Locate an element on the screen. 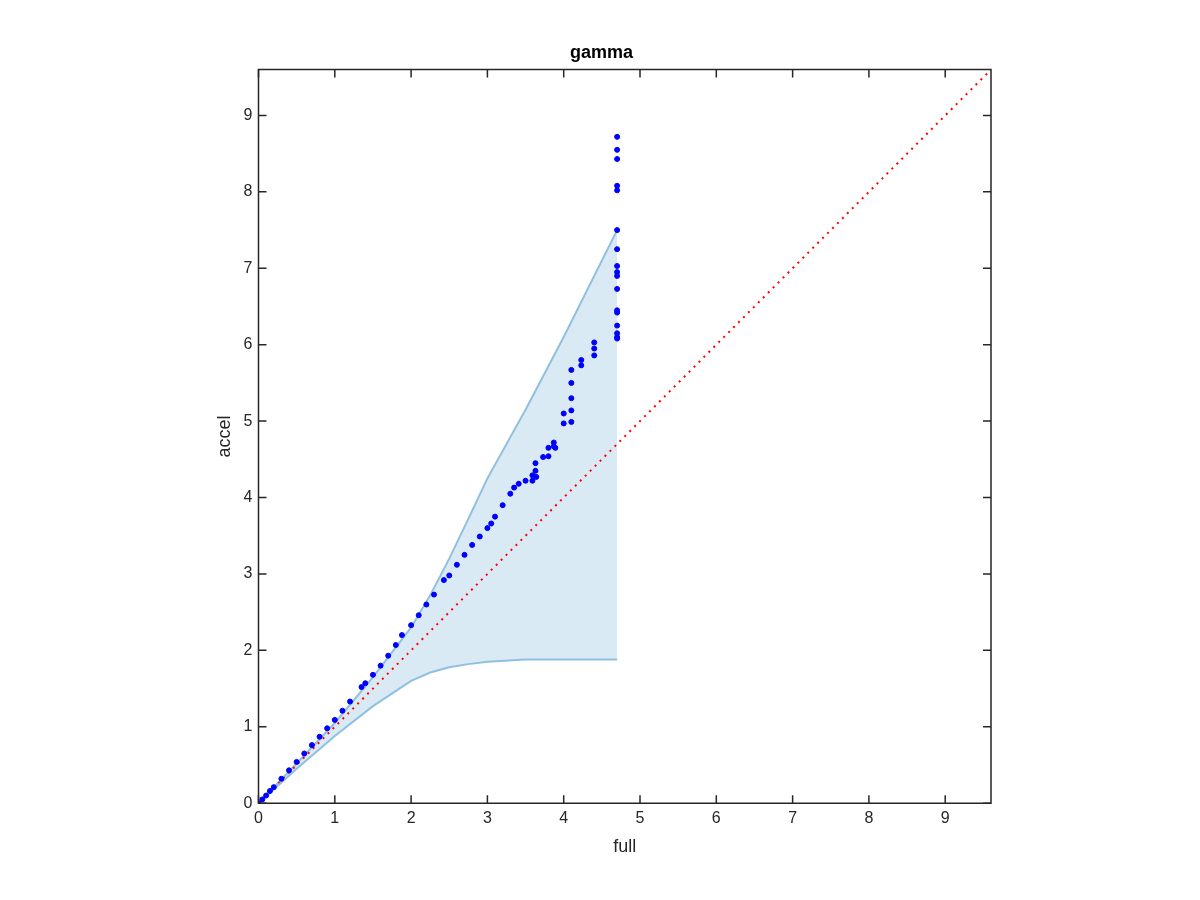 The image size is (1200, 900). y-tick-label: 1 is located at coordinates (248, 726).